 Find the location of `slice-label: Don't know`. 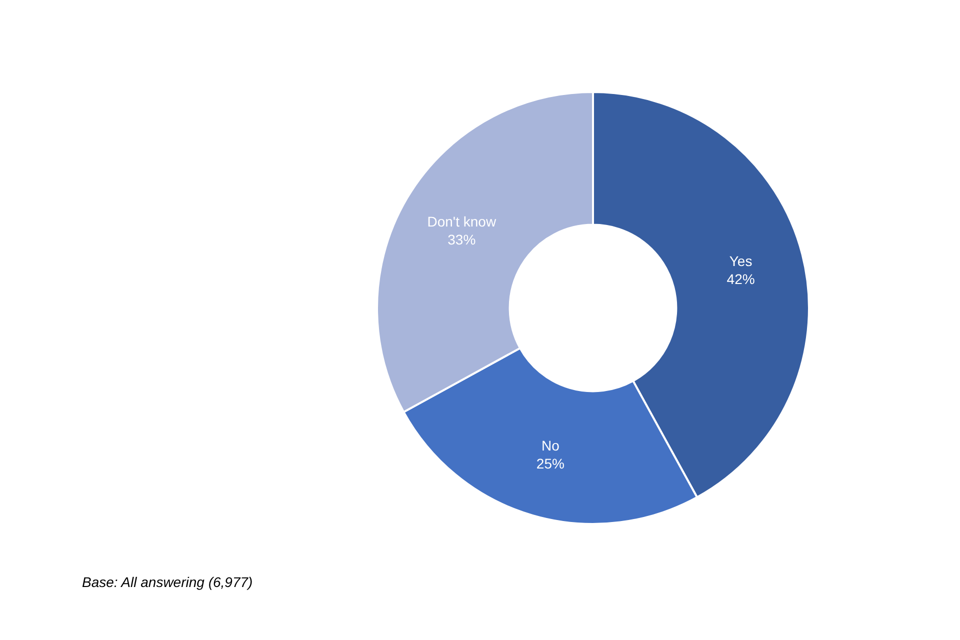

slice-label: Don't know is located at coordinates (462, 221).